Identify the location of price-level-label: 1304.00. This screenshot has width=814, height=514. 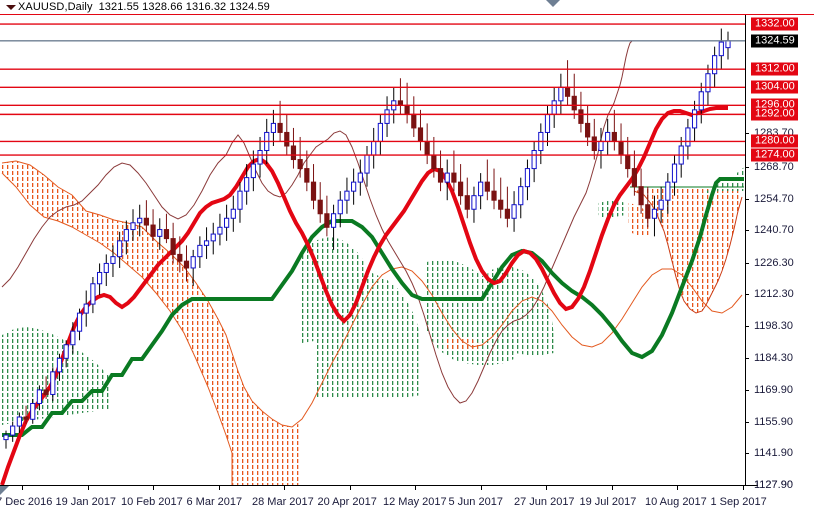
(774, 87).